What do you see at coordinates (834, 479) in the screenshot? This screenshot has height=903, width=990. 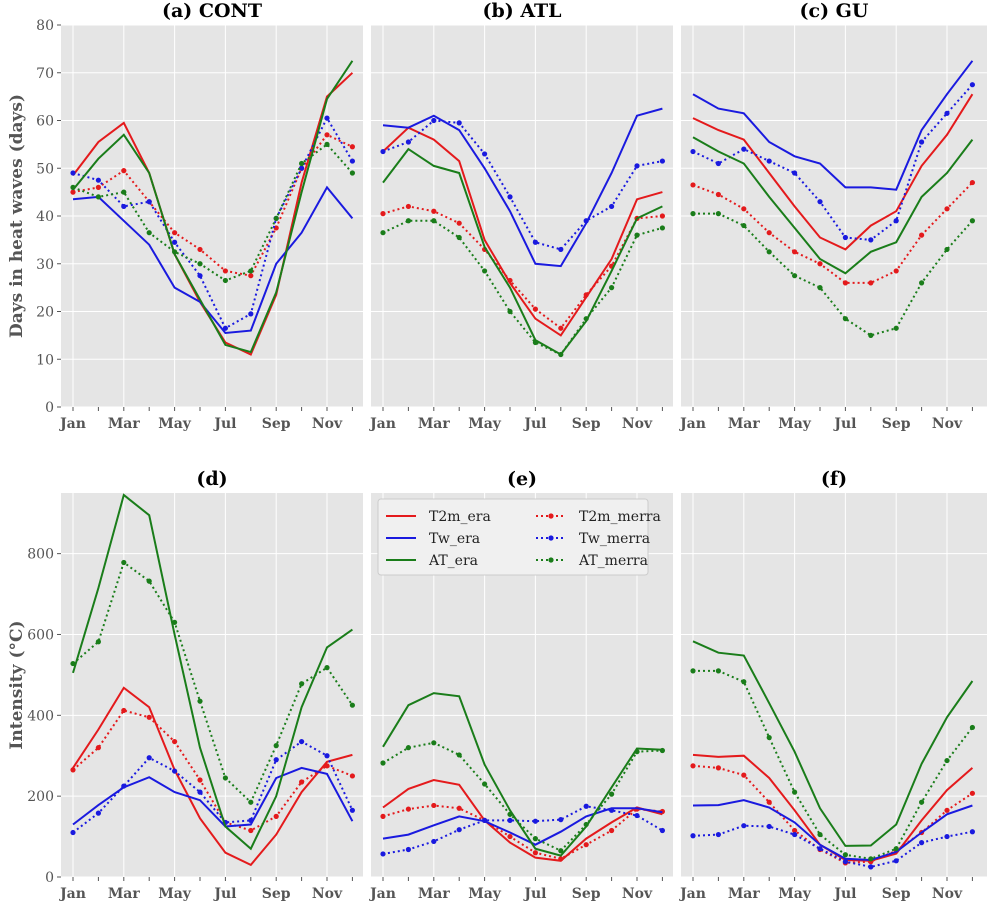 I see `panel-title: (f)` at bounding box center [834, 479].